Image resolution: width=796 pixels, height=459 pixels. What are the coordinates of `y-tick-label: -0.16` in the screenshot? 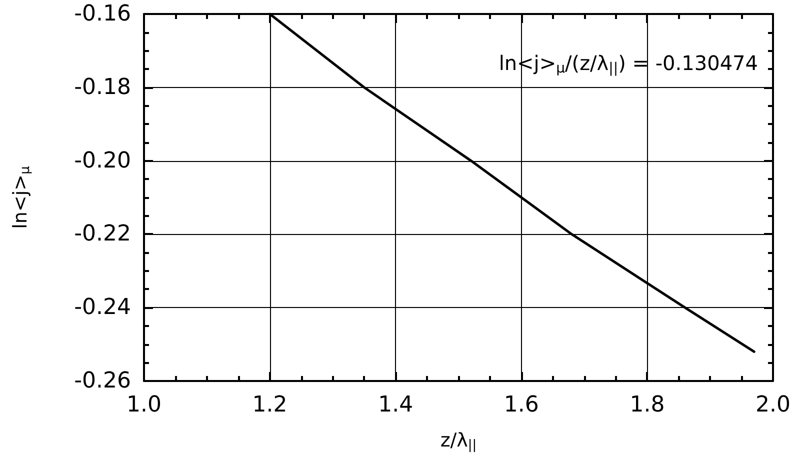 It's located at (102, 14).